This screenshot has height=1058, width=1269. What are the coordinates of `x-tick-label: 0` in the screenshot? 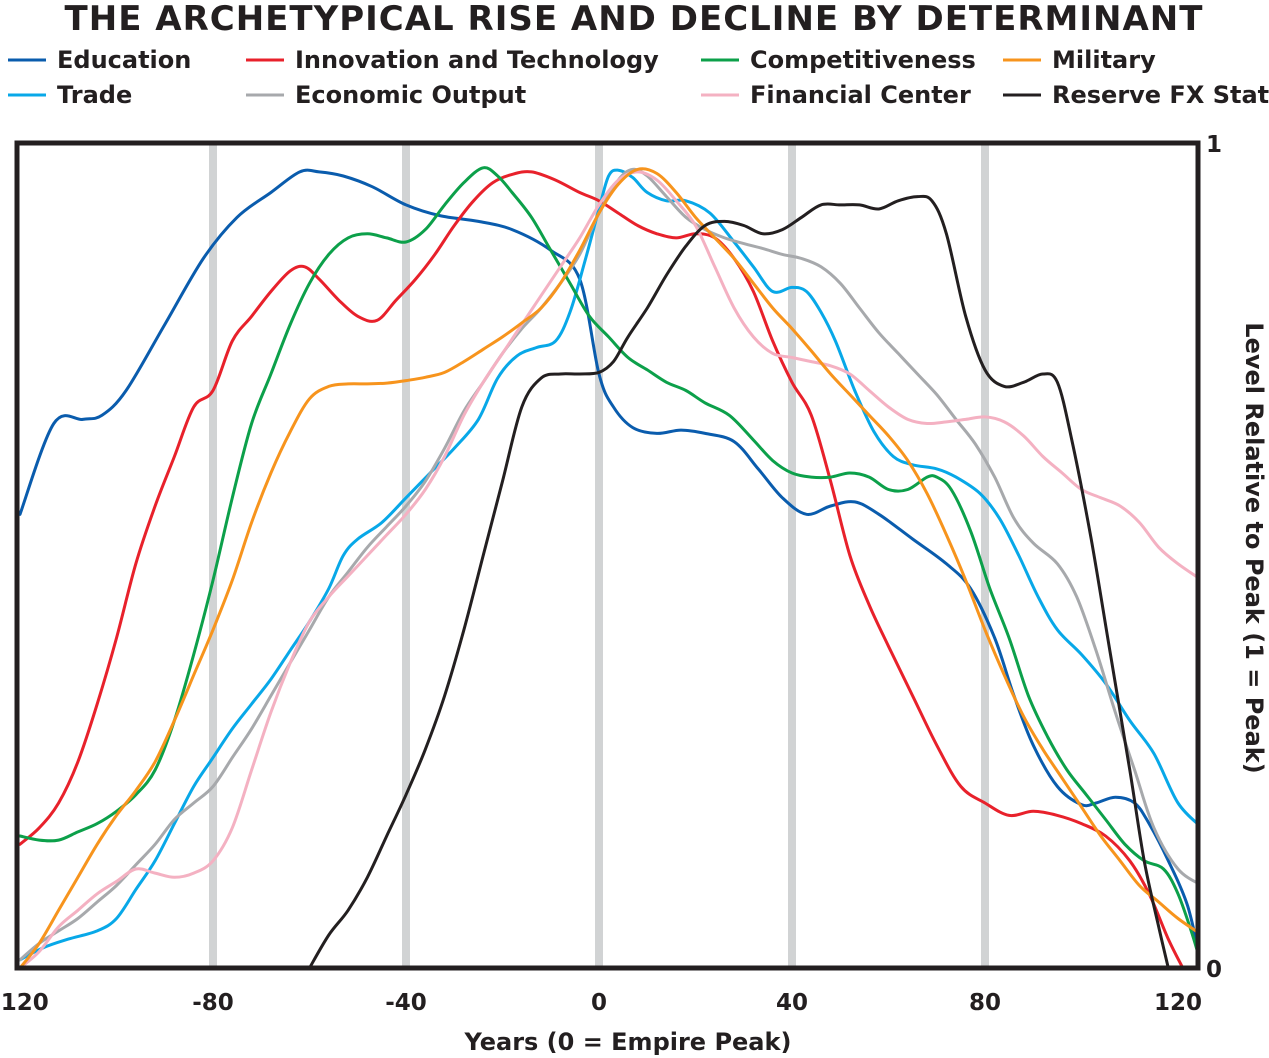 It's located at (599, 1003).